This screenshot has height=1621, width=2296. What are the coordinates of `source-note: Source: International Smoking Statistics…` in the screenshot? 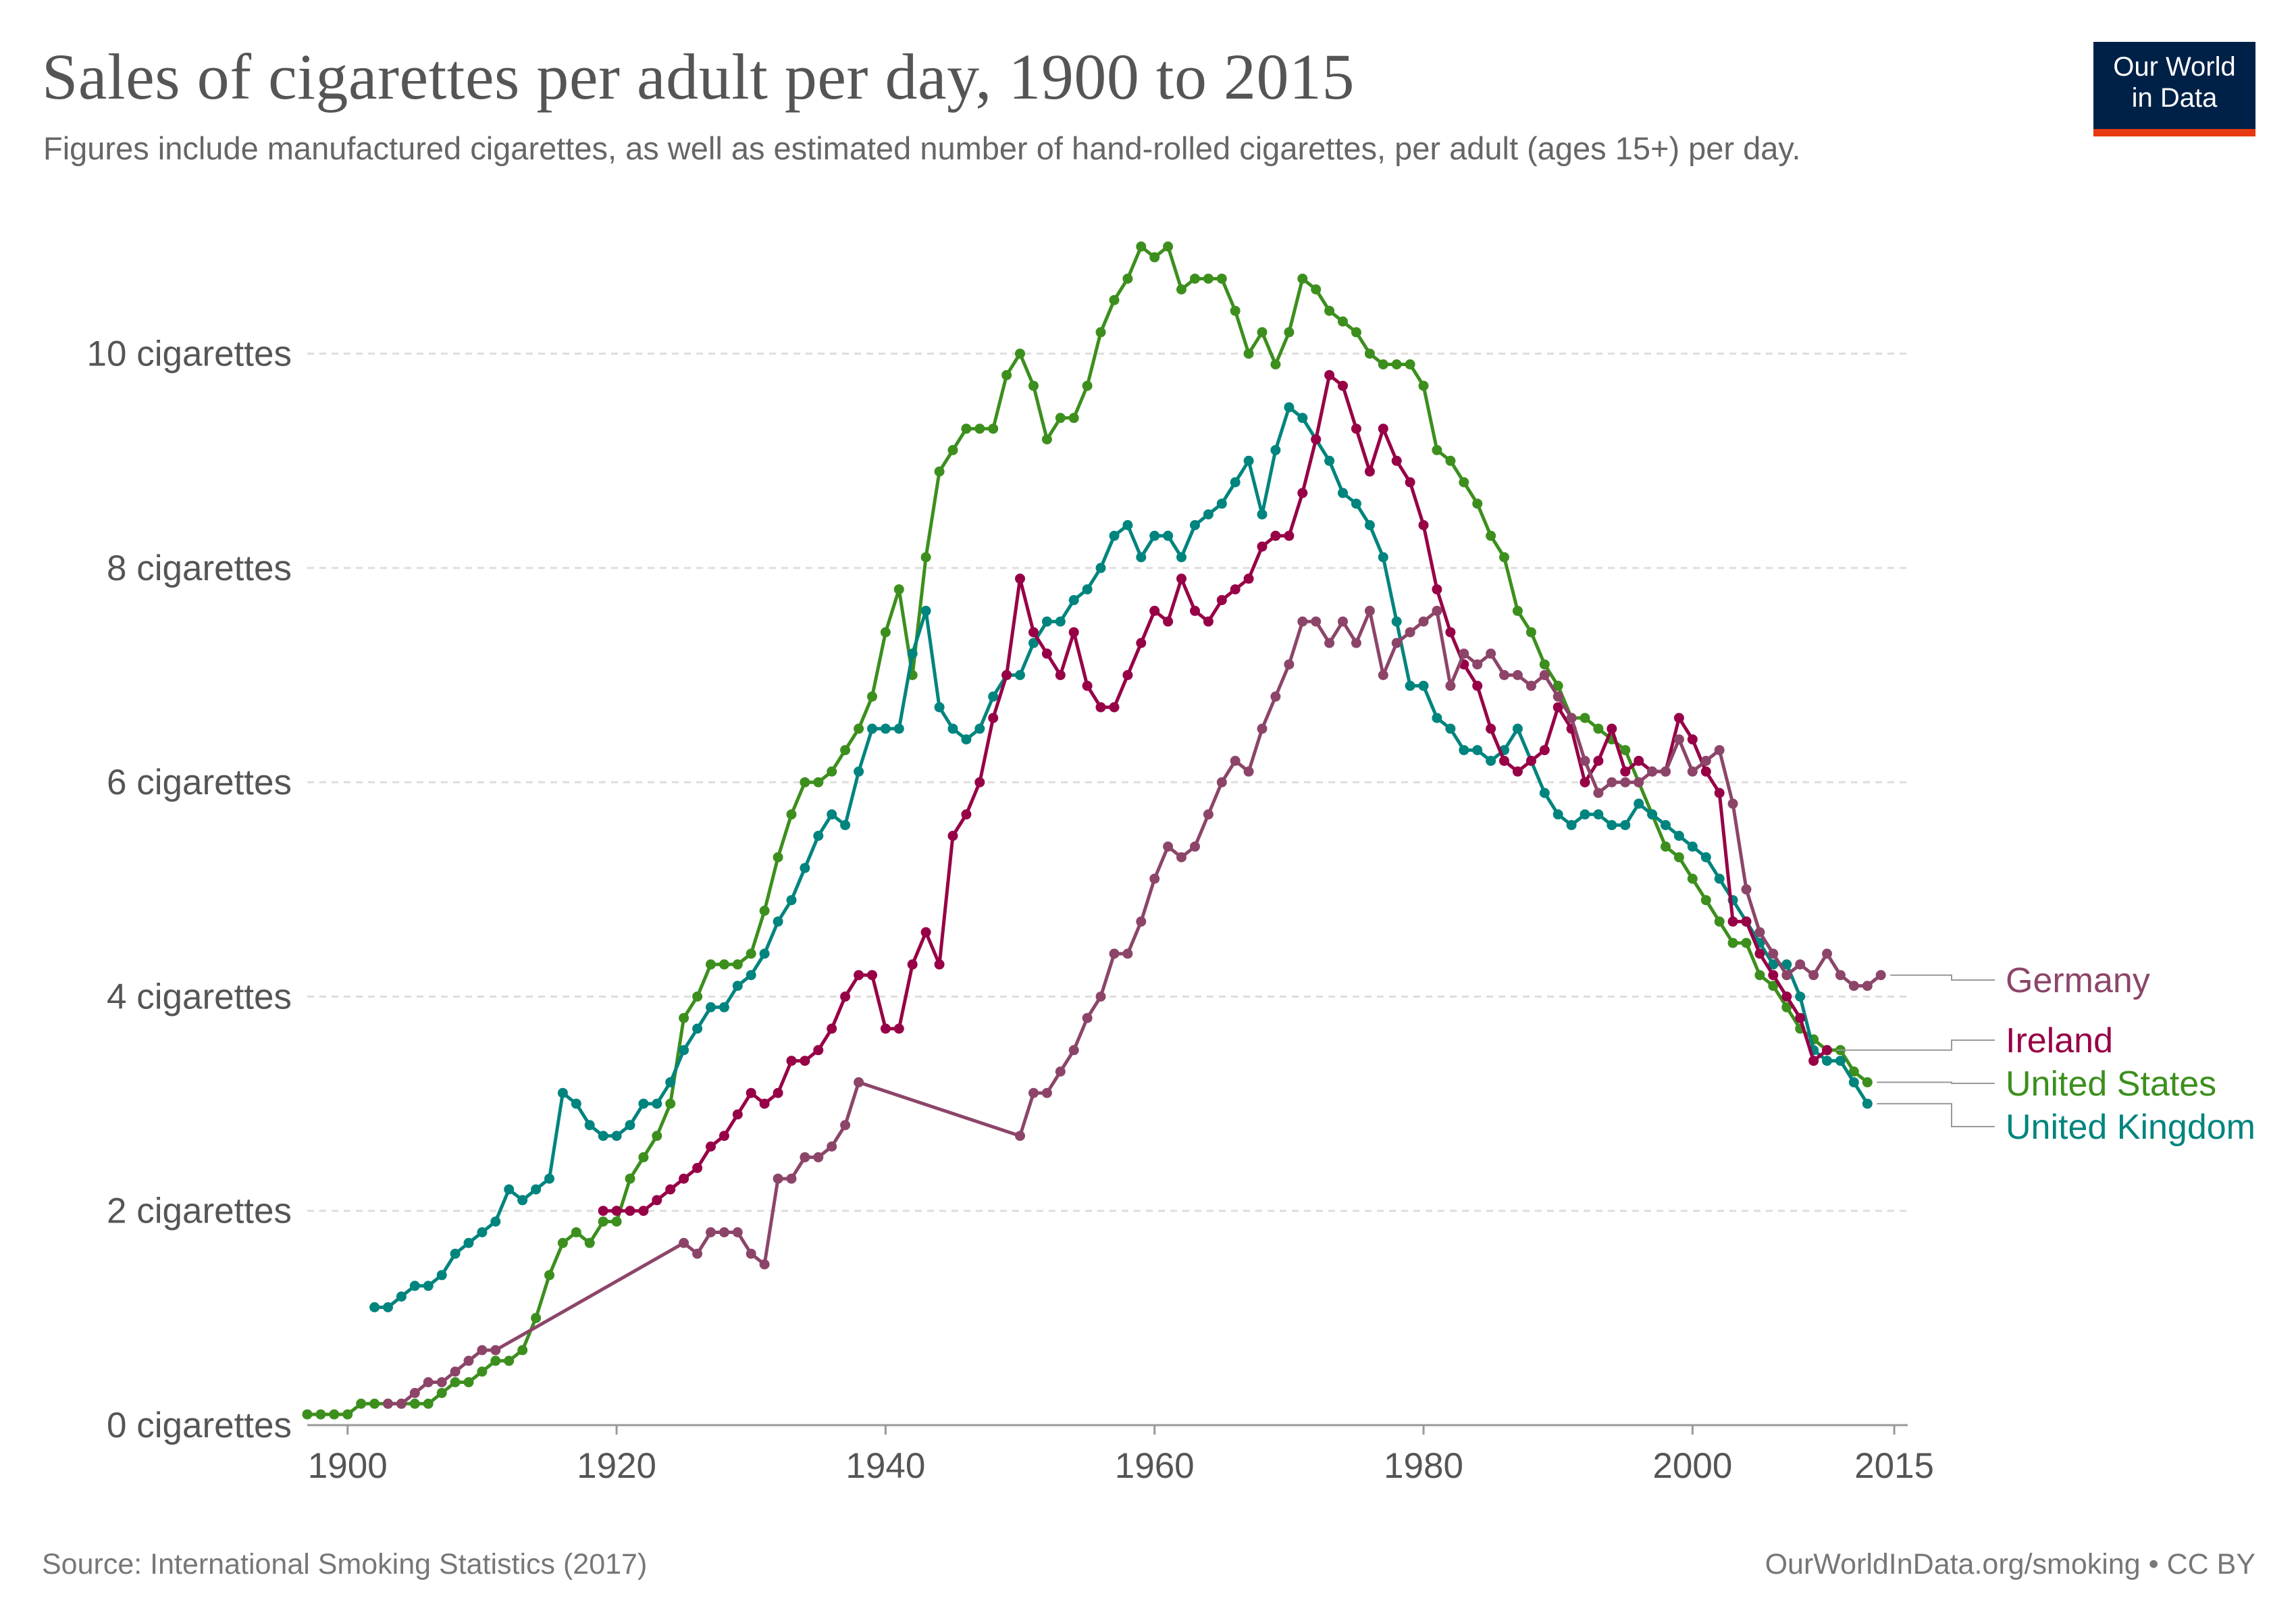 It's located at (345, 1564).